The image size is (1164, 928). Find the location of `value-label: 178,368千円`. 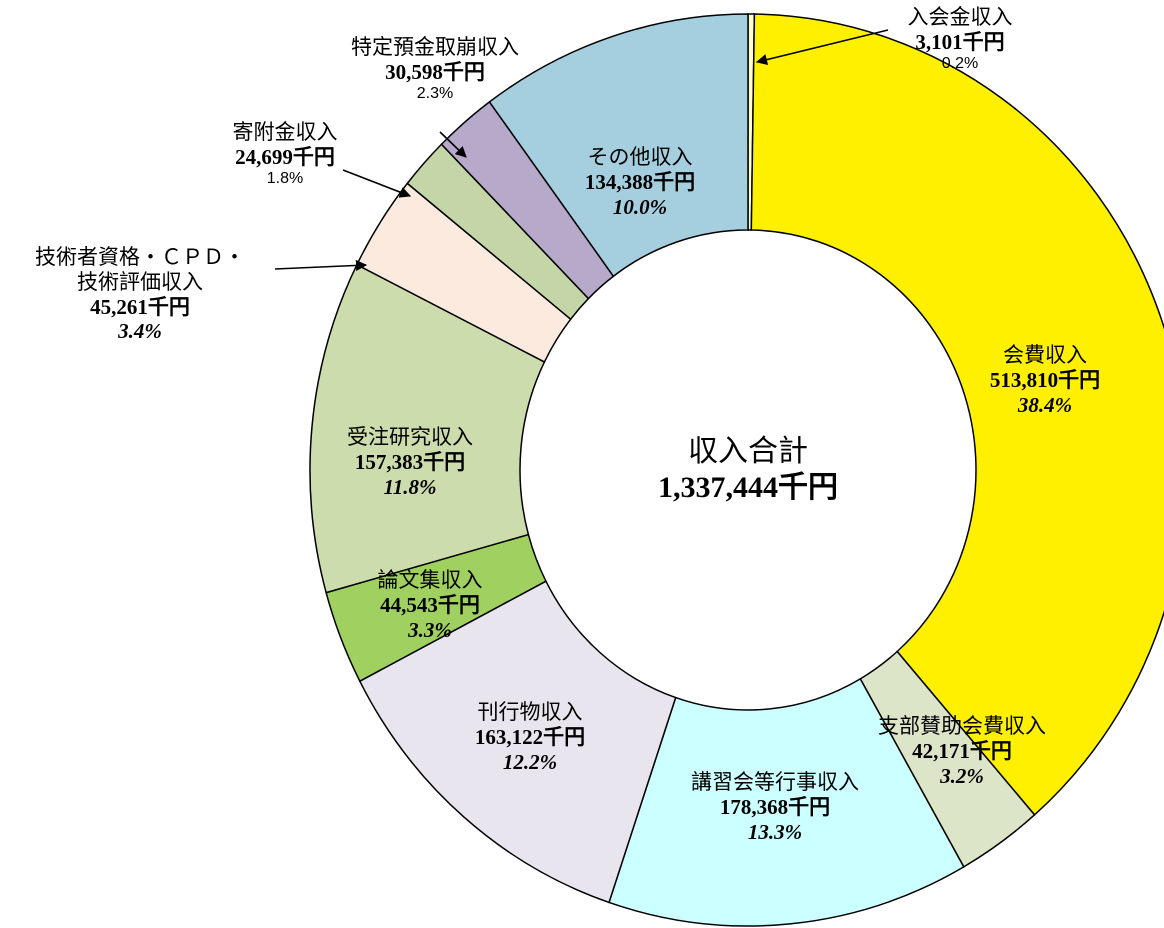

value-label: 178,368千円 is located at coordinates (775, 806).